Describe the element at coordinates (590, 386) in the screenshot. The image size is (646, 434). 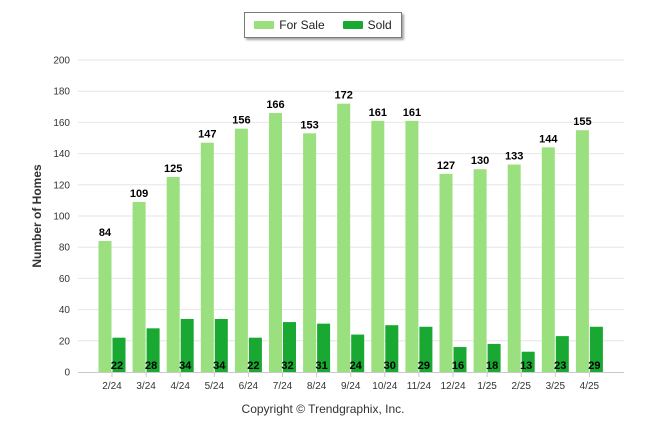
I see `x-tick-label: 4/25` at that location.